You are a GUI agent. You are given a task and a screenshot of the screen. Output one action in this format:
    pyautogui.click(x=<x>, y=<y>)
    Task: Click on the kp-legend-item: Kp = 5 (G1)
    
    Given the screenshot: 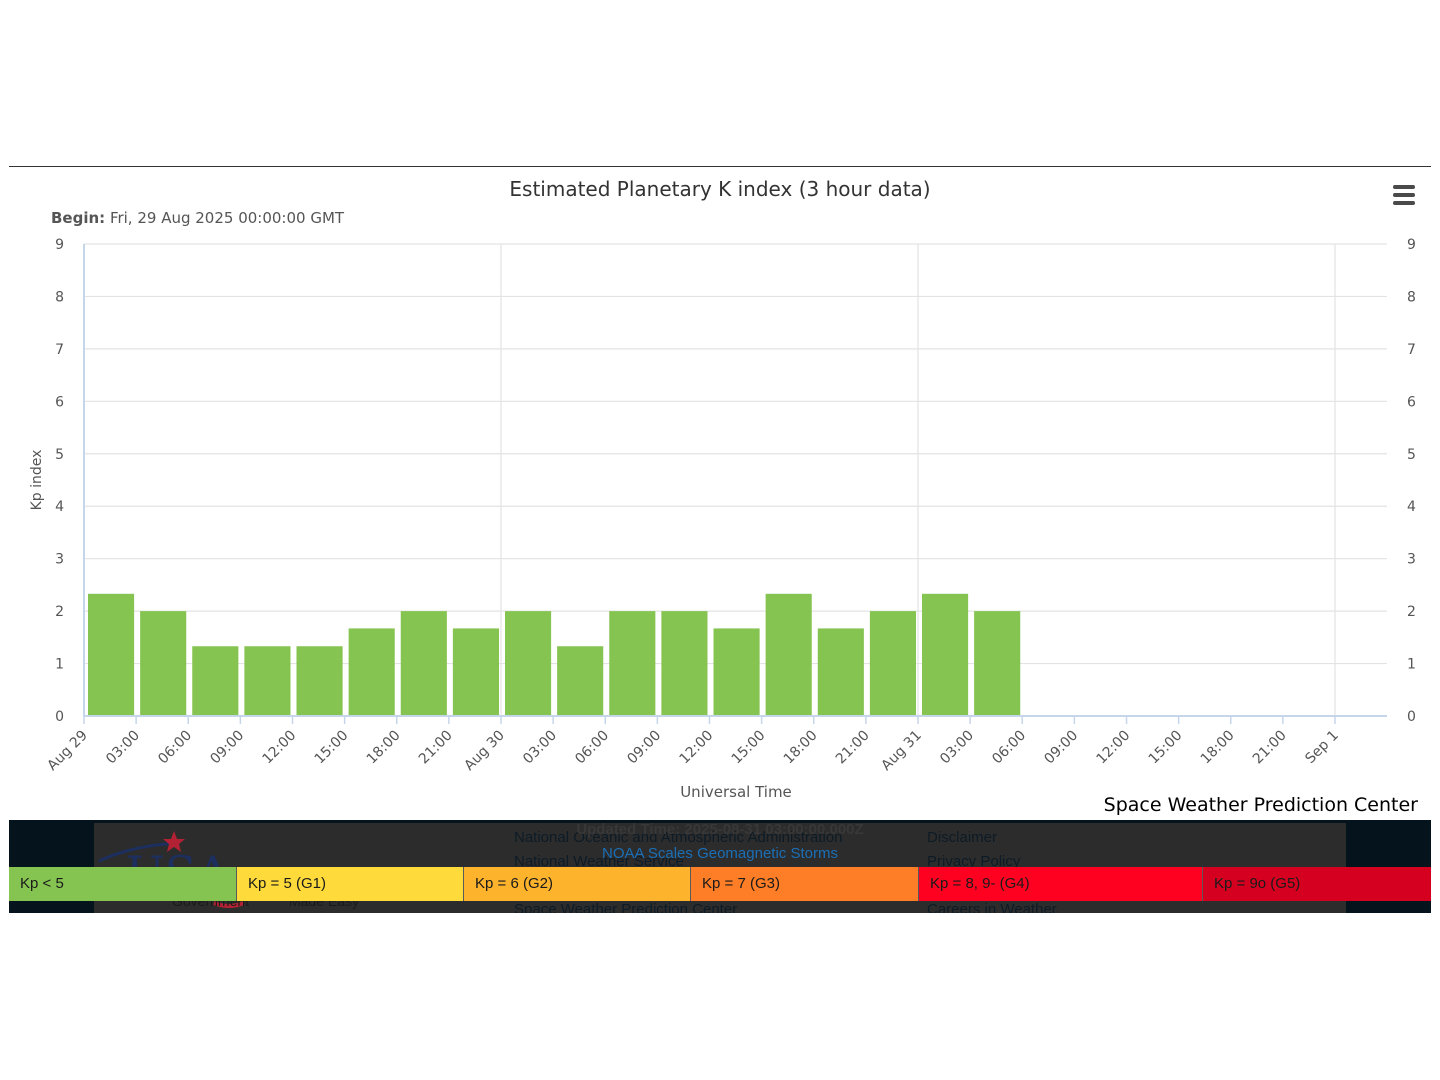 What is the action you would take?
    pyautogui.click(x=350, y=884)
    